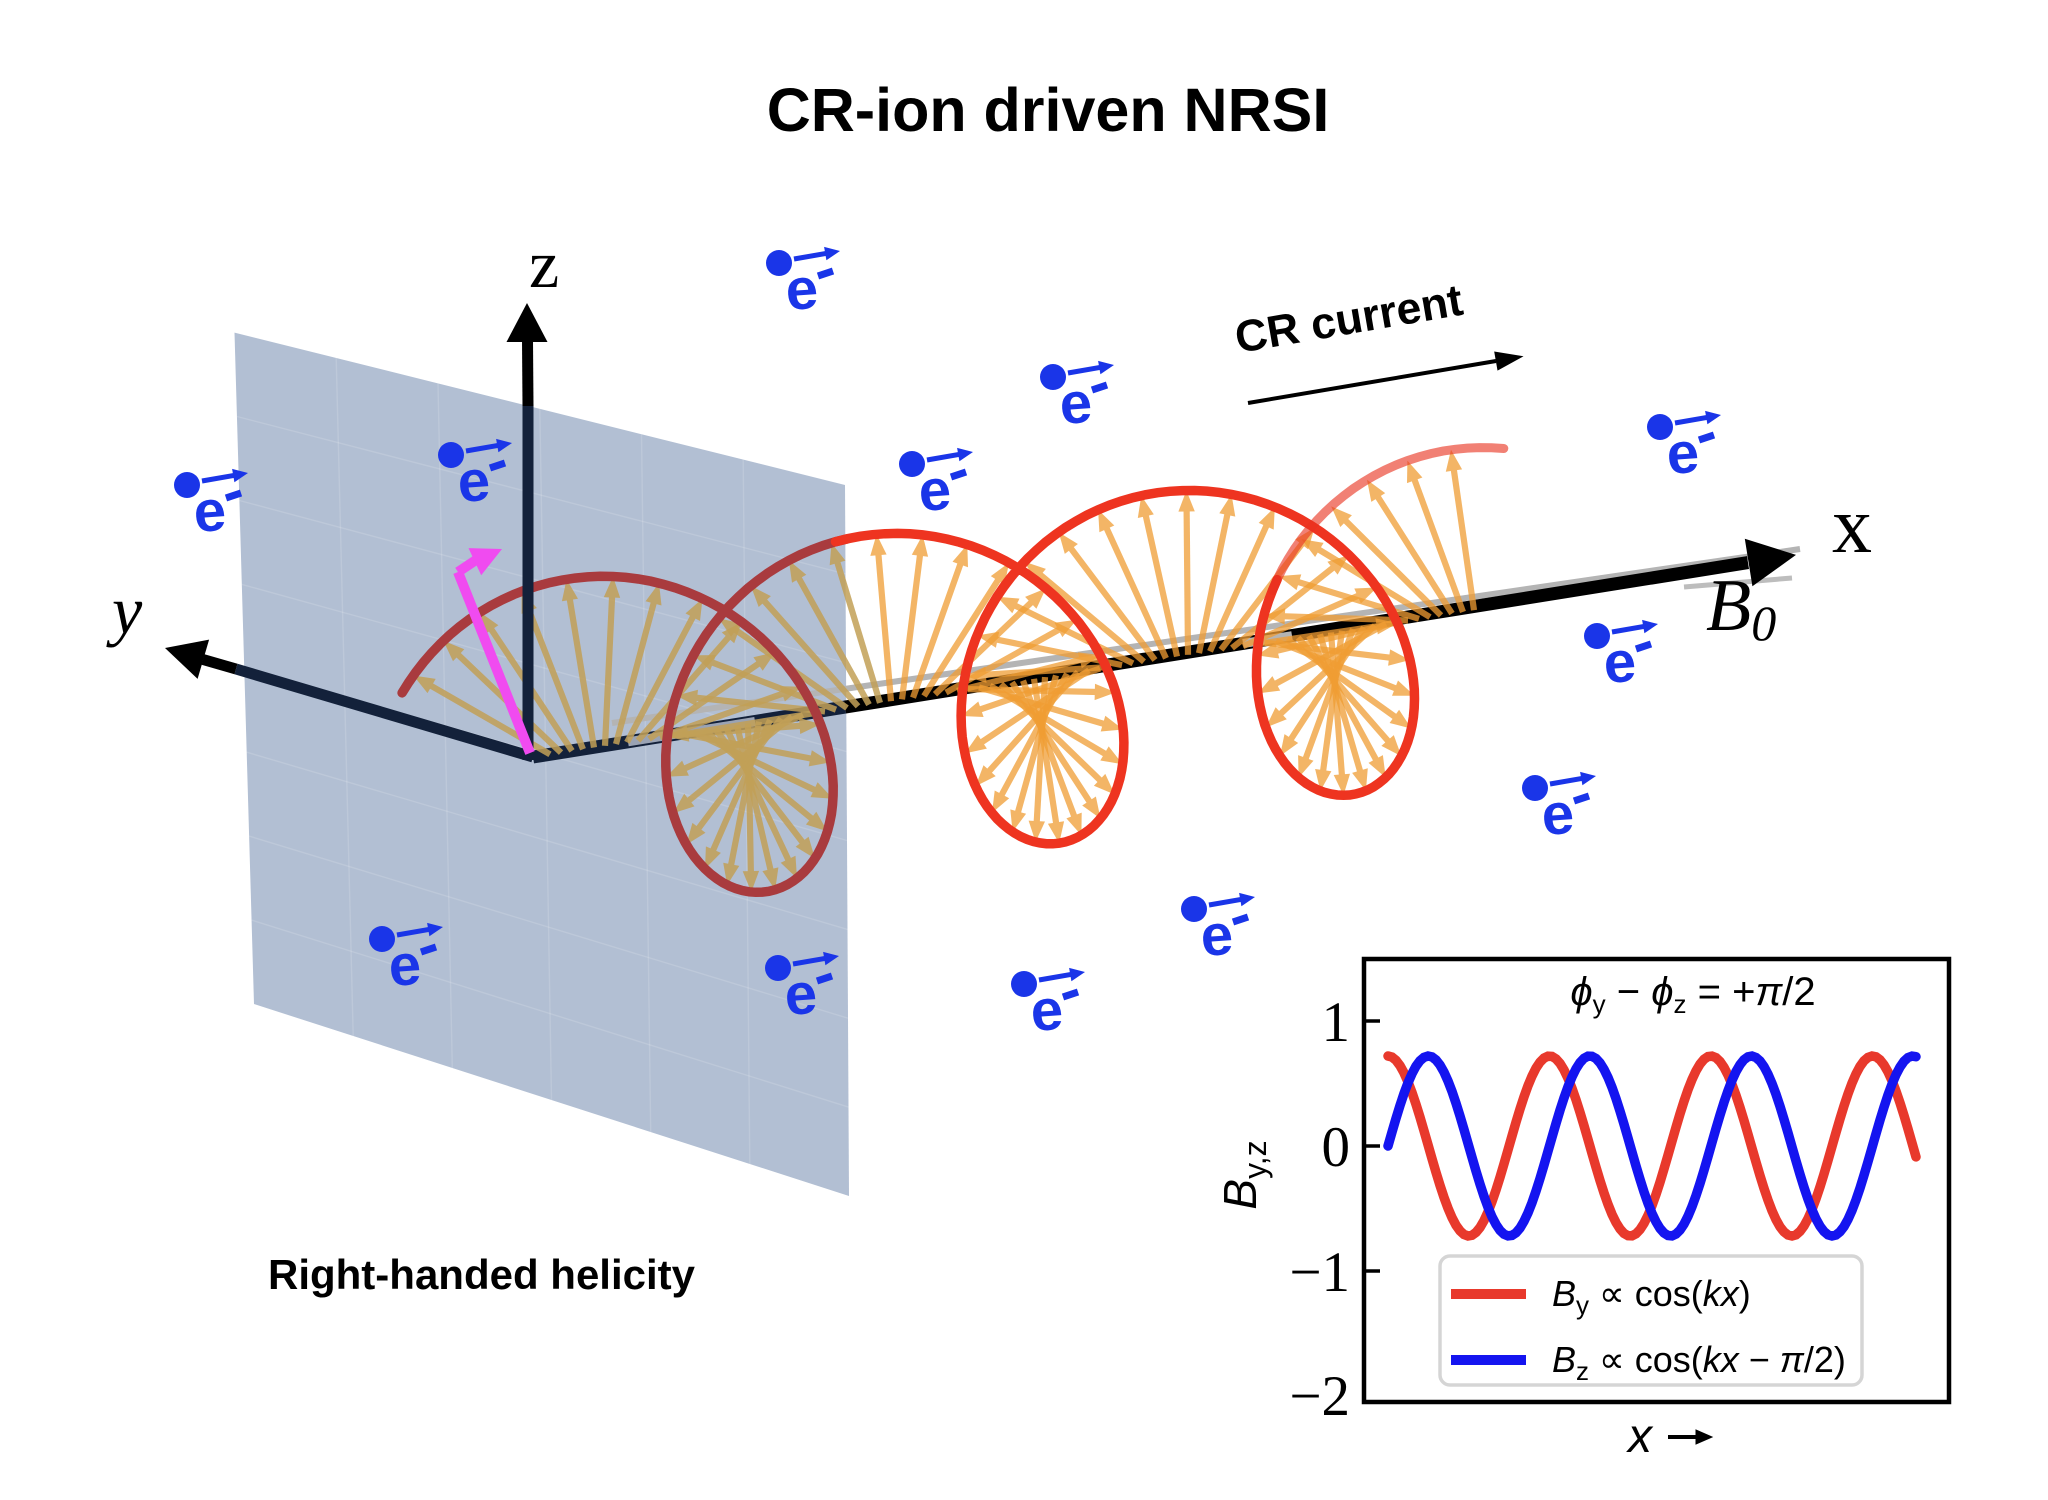 The width and height of the screenshot is (2048, 1500). I want to click on svg-text: z, so click(544, 264).